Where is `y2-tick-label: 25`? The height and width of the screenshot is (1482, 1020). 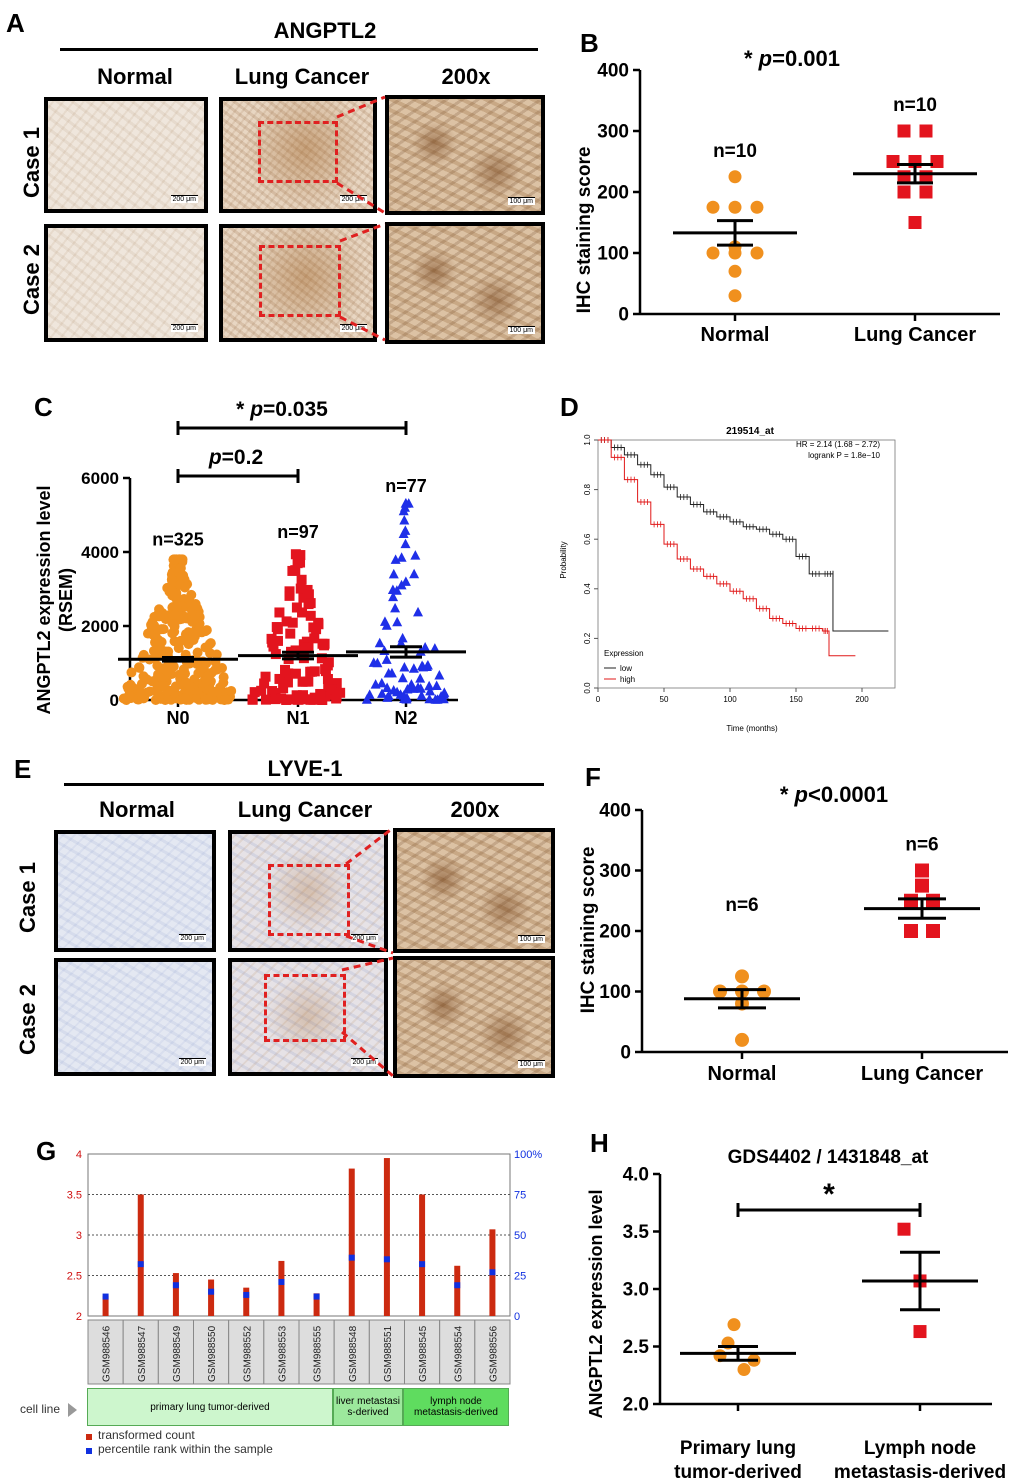 y2-tick-label: 25 is located at coordinates (520, 1277).